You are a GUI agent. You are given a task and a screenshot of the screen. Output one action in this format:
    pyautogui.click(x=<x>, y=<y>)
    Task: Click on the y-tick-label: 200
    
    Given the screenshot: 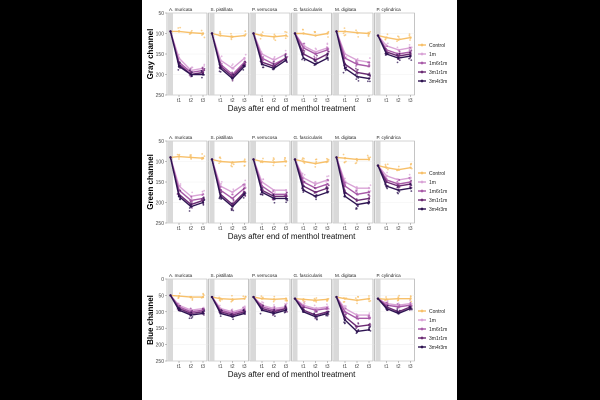 What is the action you would take?
    pyautogui.click(x=160, y=204)
    